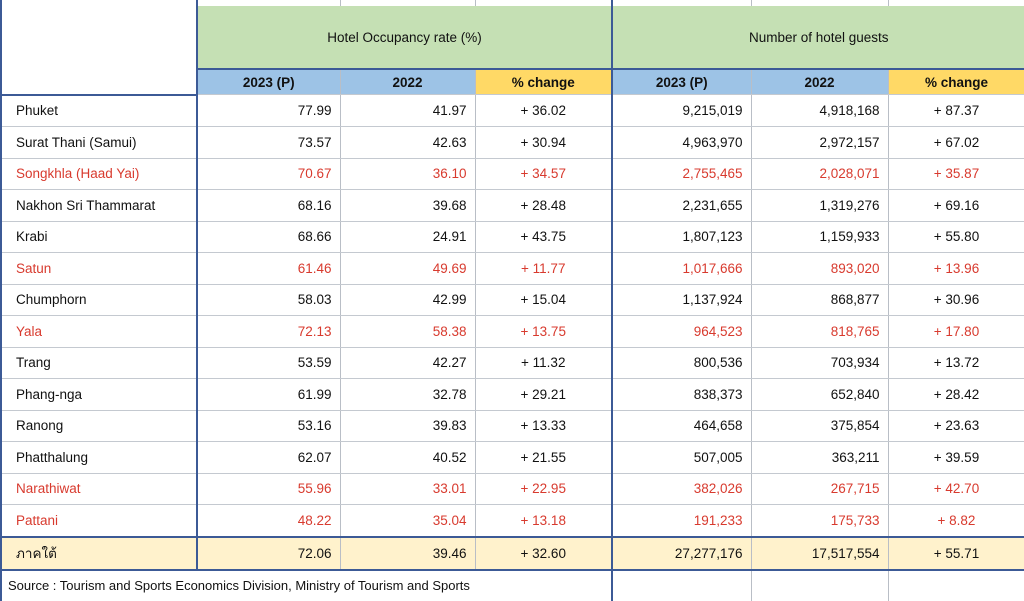  Describe the element at coordinates (956, 205) in the screenshot. I see `guests-change: + 69.16` at that location.